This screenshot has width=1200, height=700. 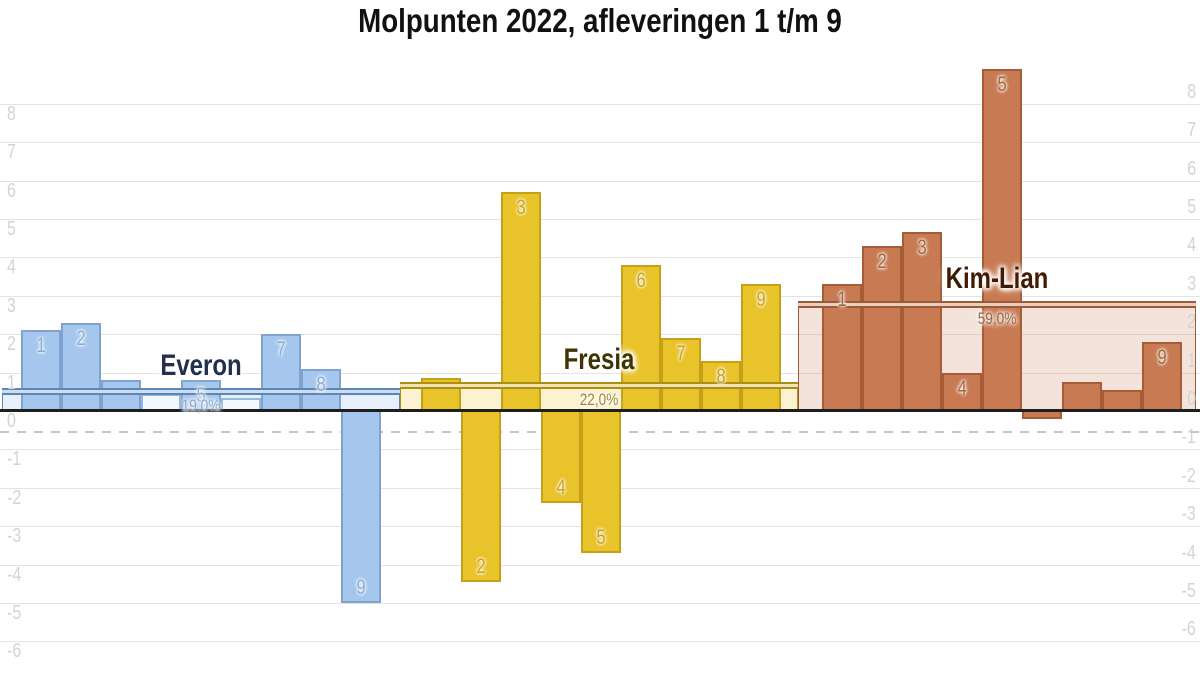 I want to click on bar-label-fresia-2: 2, so click(x=481, y=566).